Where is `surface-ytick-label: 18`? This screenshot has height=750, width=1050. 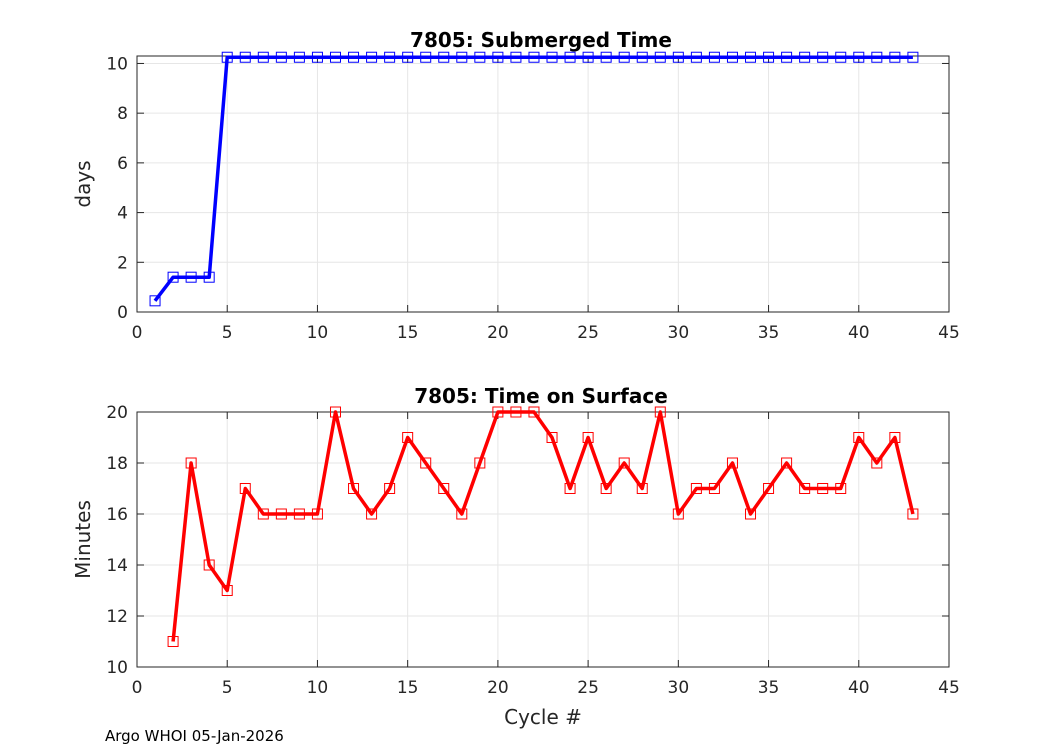 surface-ytick-label: 18 is located at coordinates (117, 464).